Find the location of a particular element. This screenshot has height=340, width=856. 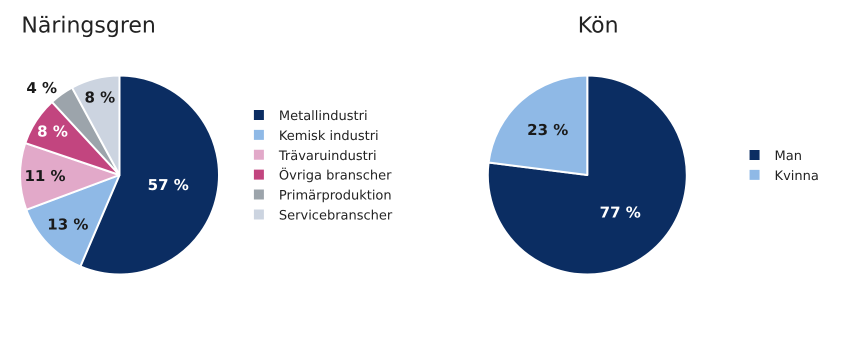

data-label: 57 % is located at coordinates (168, 185).